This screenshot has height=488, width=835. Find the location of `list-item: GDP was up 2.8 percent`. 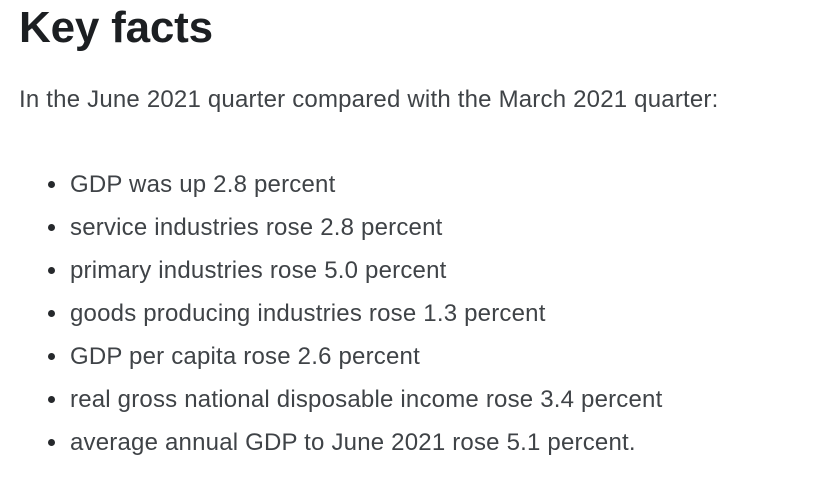

list-item: GDP was up 2.8 percent is located at coordinates (417, 185).